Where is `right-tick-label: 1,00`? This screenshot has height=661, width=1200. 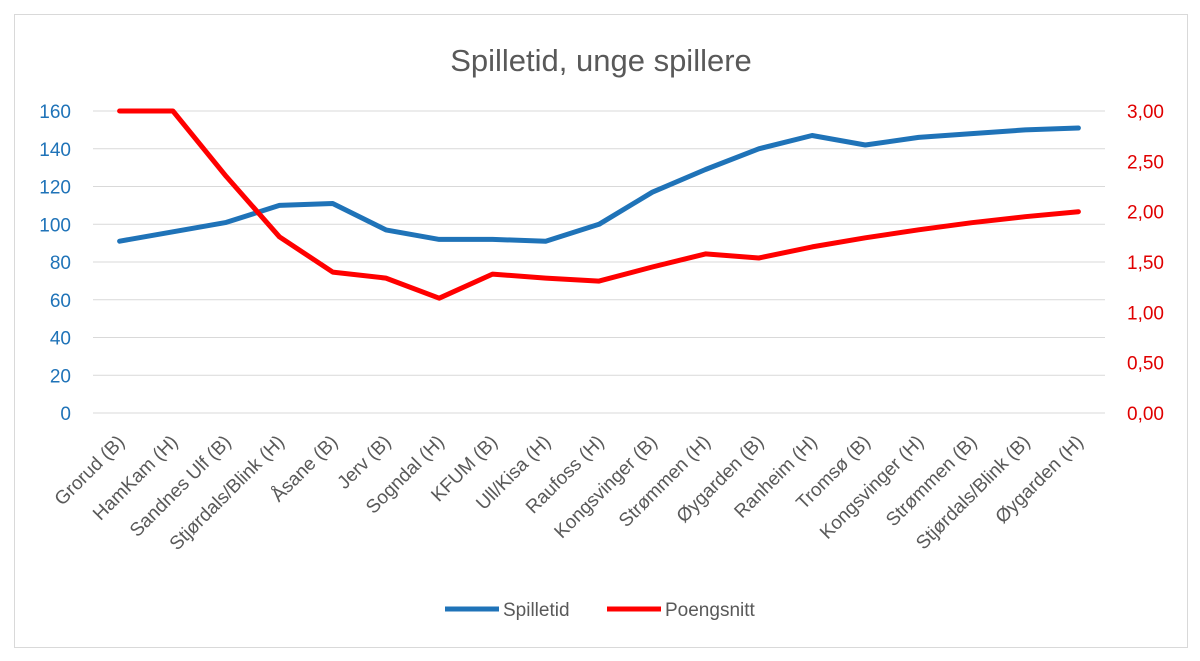 right-tick-label: 1,00 is located at coordinates (1145, 313).